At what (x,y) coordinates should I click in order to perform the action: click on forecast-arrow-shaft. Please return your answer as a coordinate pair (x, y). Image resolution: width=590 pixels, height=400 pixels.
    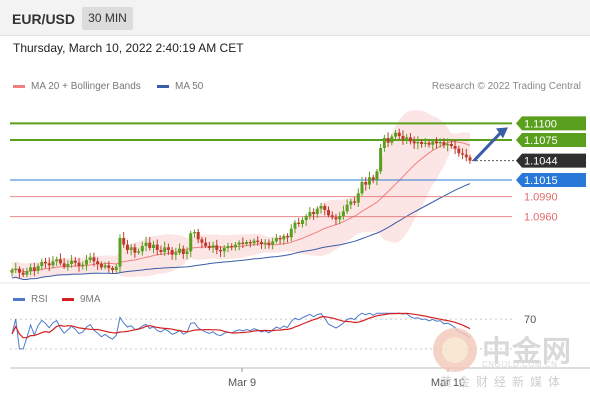
    Looking at the image, I should click on (488, 146).